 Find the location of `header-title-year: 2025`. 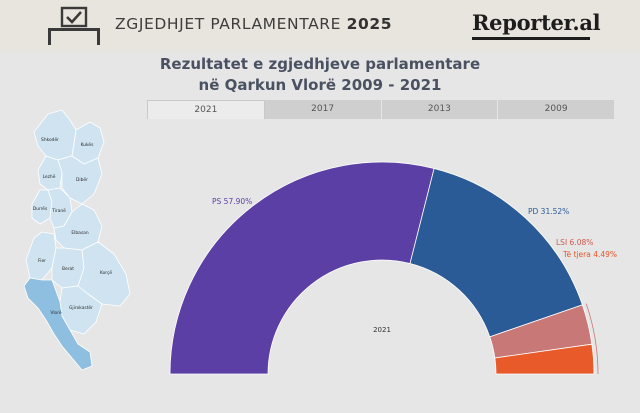

header-title-year: 2025 is located at coordinates (369, 24).